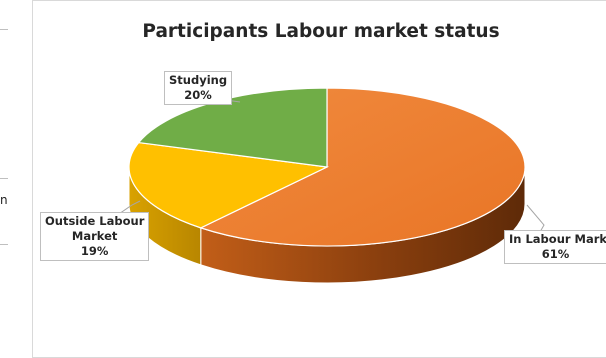 This screenshot has height=358, width=606. I want to click on label-value: 19%, so click(94, 251).